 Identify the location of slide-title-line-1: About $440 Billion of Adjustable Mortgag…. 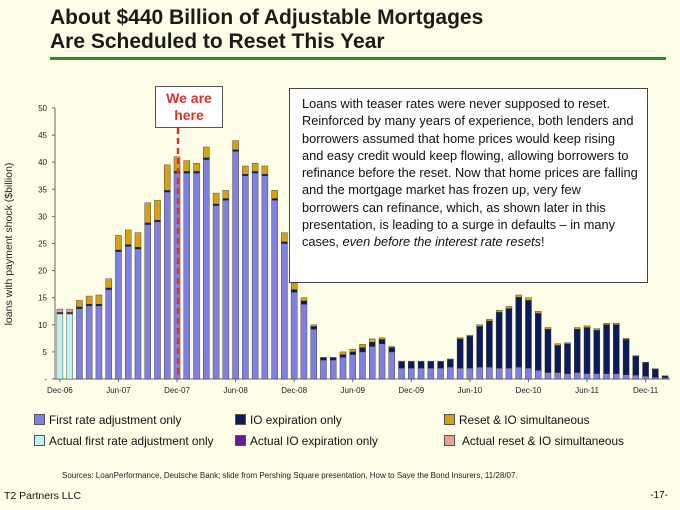
(267, 17).